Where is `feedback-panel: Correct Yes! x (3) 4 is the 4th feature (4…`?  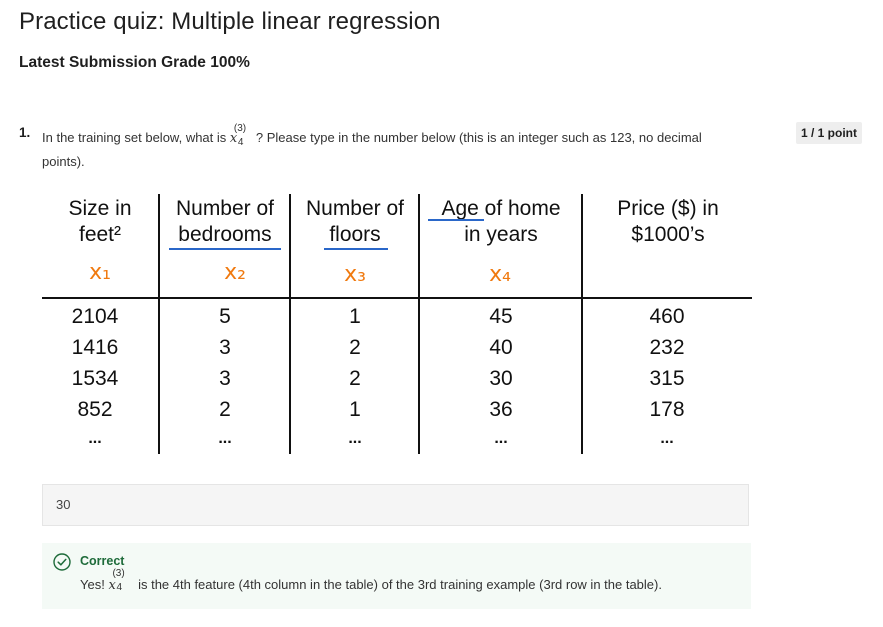
feedback-panel: Correct Yes! x (3) 4 is the 4th feature (4… is located at coordinates (396, 576).